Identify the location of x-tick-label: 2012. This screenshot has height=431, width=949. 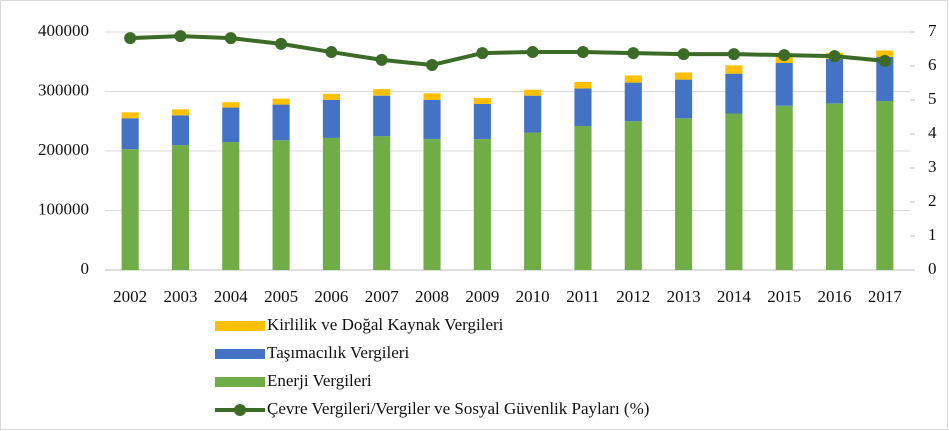
(633, 296).